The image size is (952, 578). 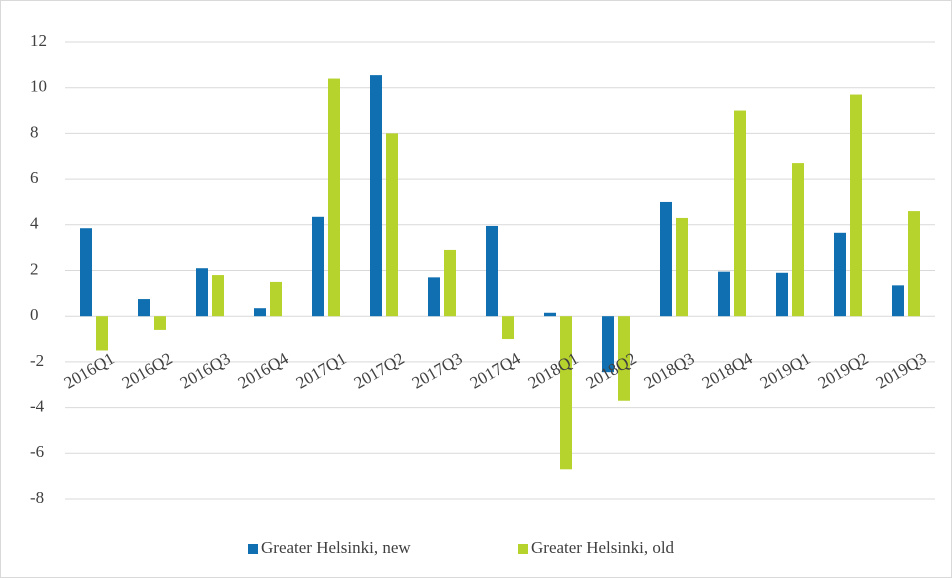 What do you see at coordinates (34, 268) in the screenshot?
I see `y-tick-label: 2` at bounding box center [34, 268].